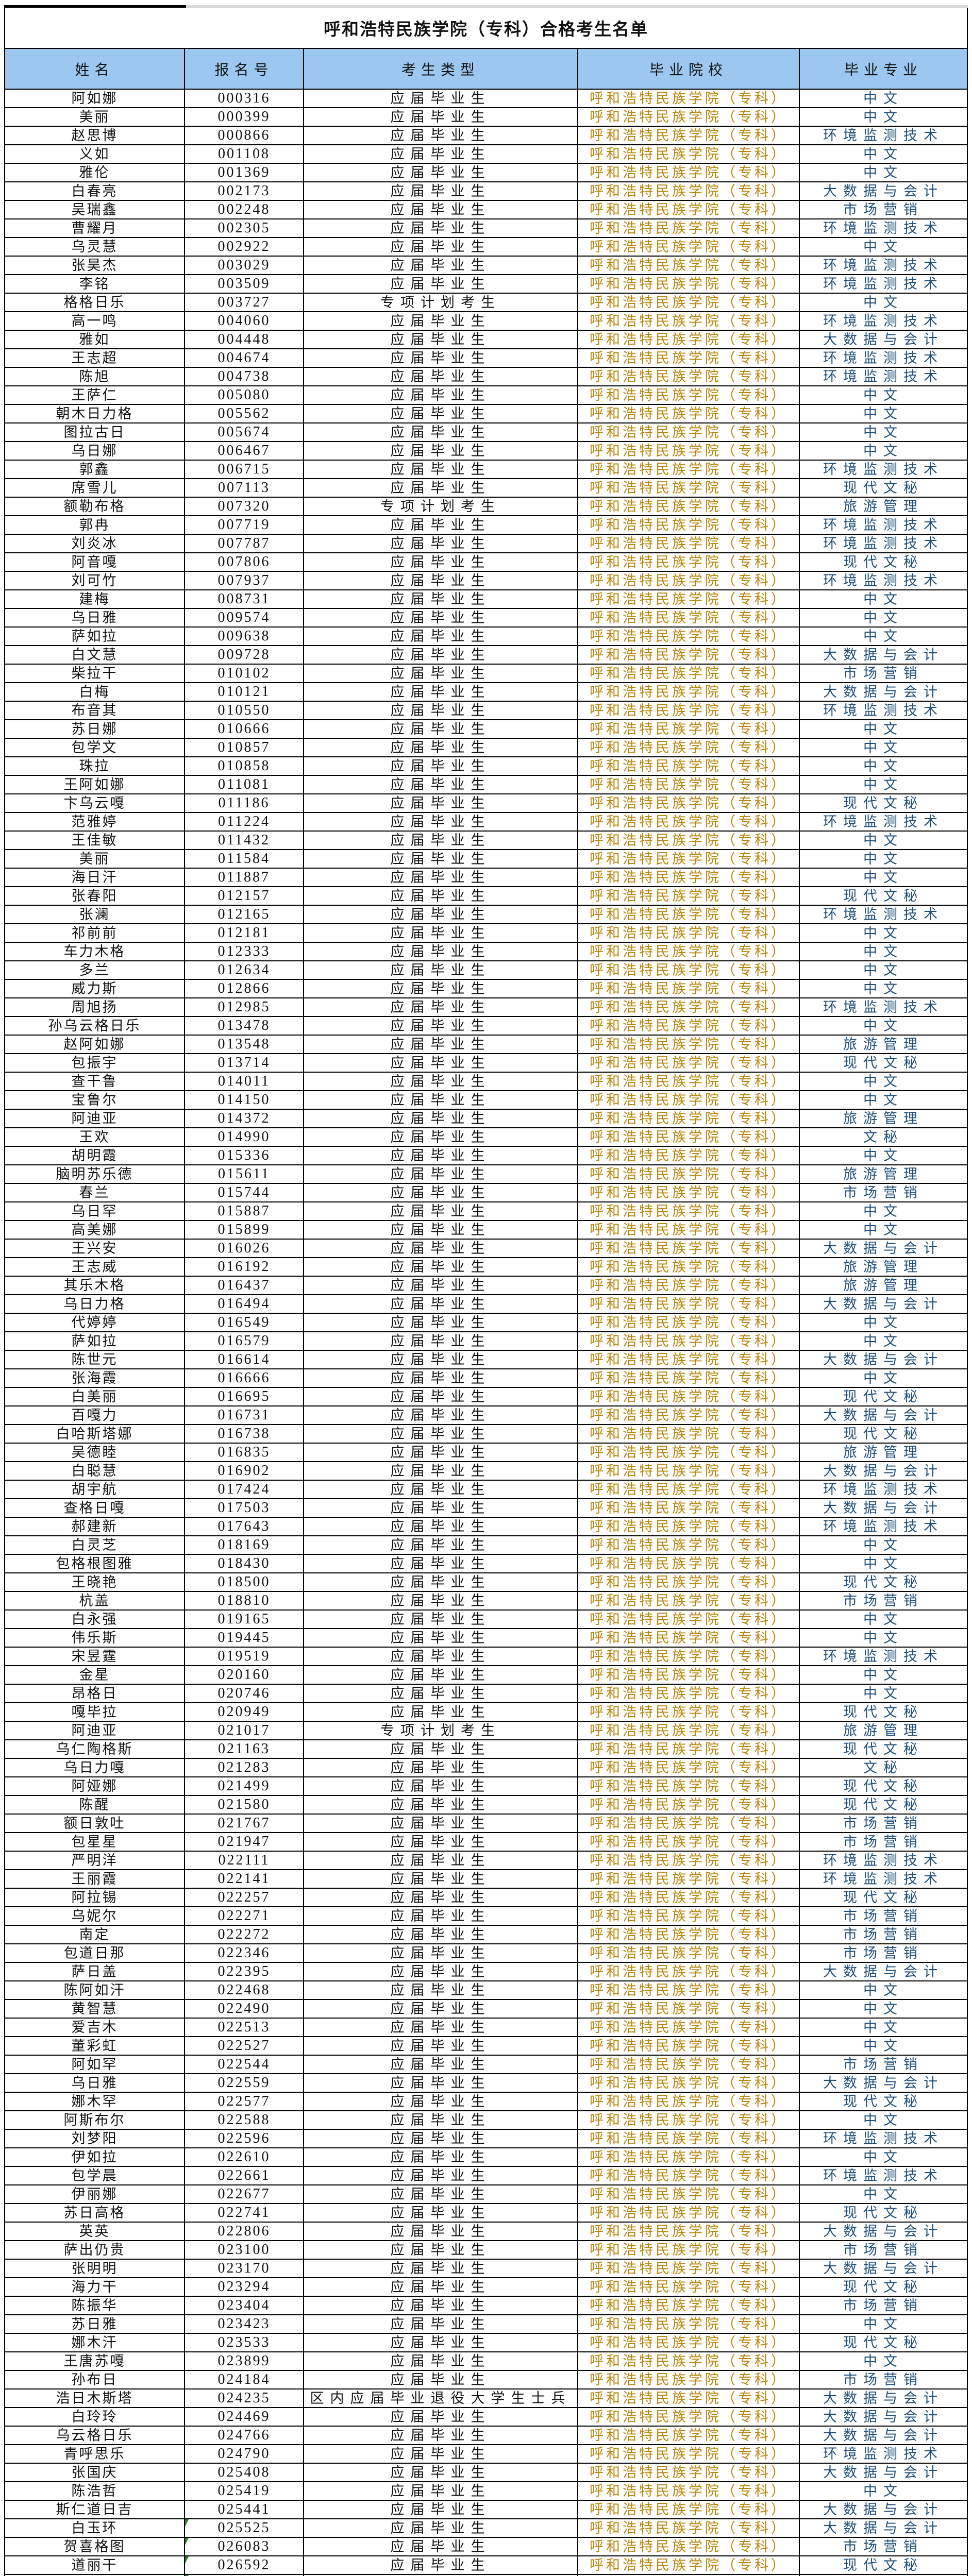 This screenshot has height=2576, width=972. I want to click on name-cell: 陈浩哲, so click(95, 2491).